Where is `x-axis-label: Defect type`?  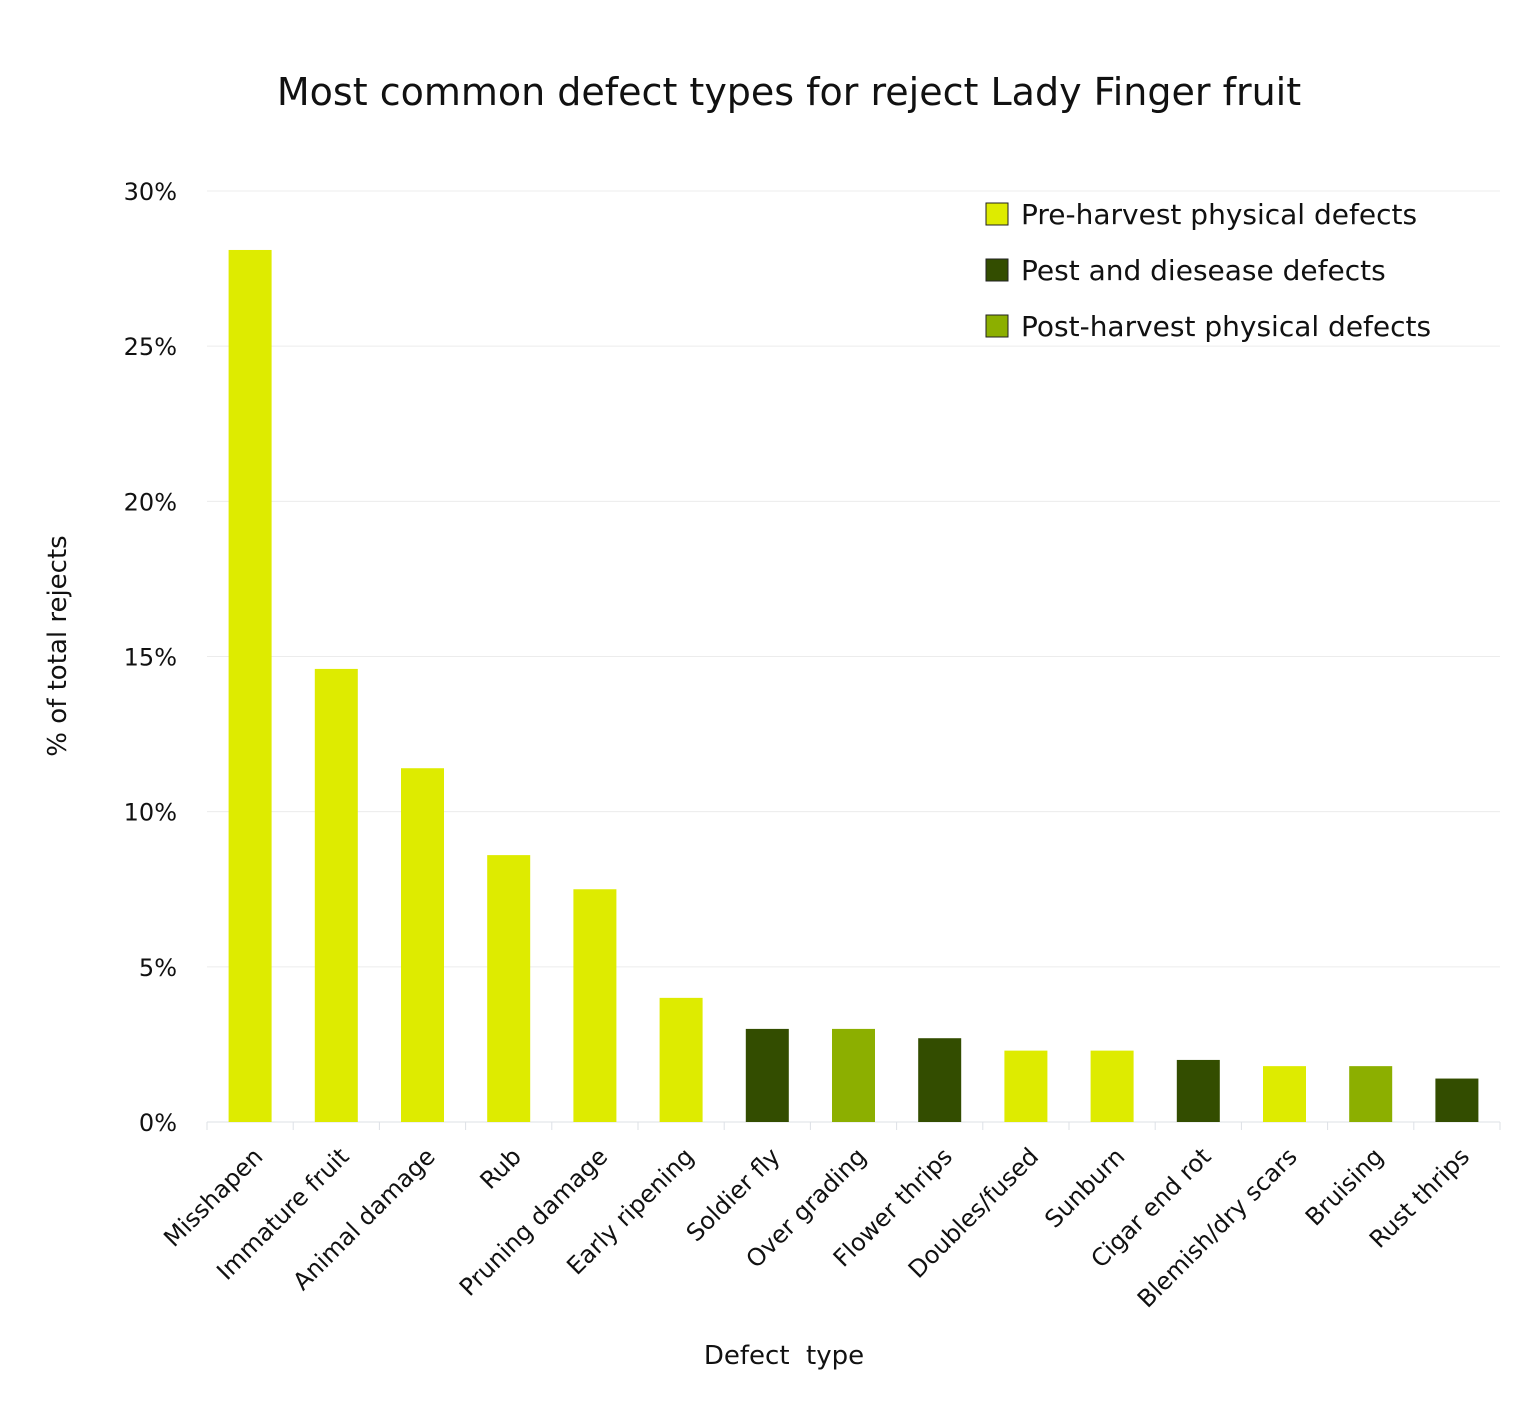
x-axis-label: Defect type is located at coordinates (784, 1356).